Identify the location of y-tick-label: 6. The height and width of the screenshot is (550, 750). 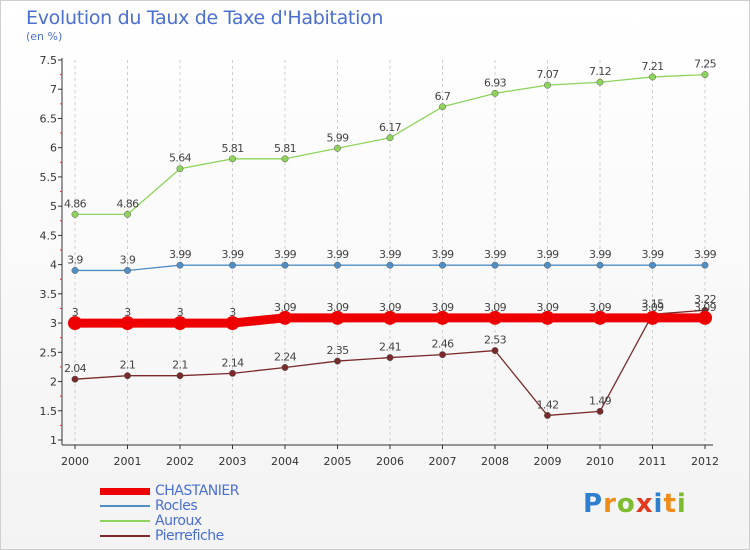
(53, 148).